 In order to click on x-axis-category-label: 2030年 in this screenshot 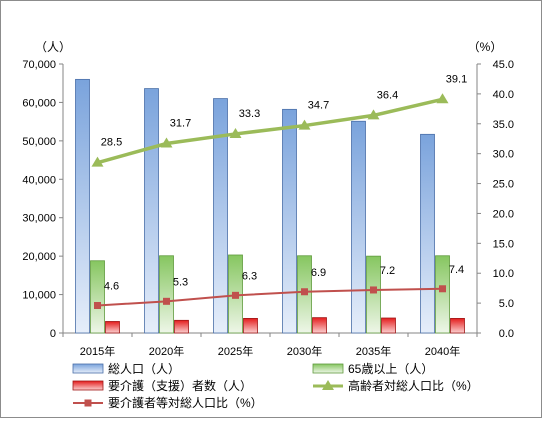, I will do `click(304, 351)`.